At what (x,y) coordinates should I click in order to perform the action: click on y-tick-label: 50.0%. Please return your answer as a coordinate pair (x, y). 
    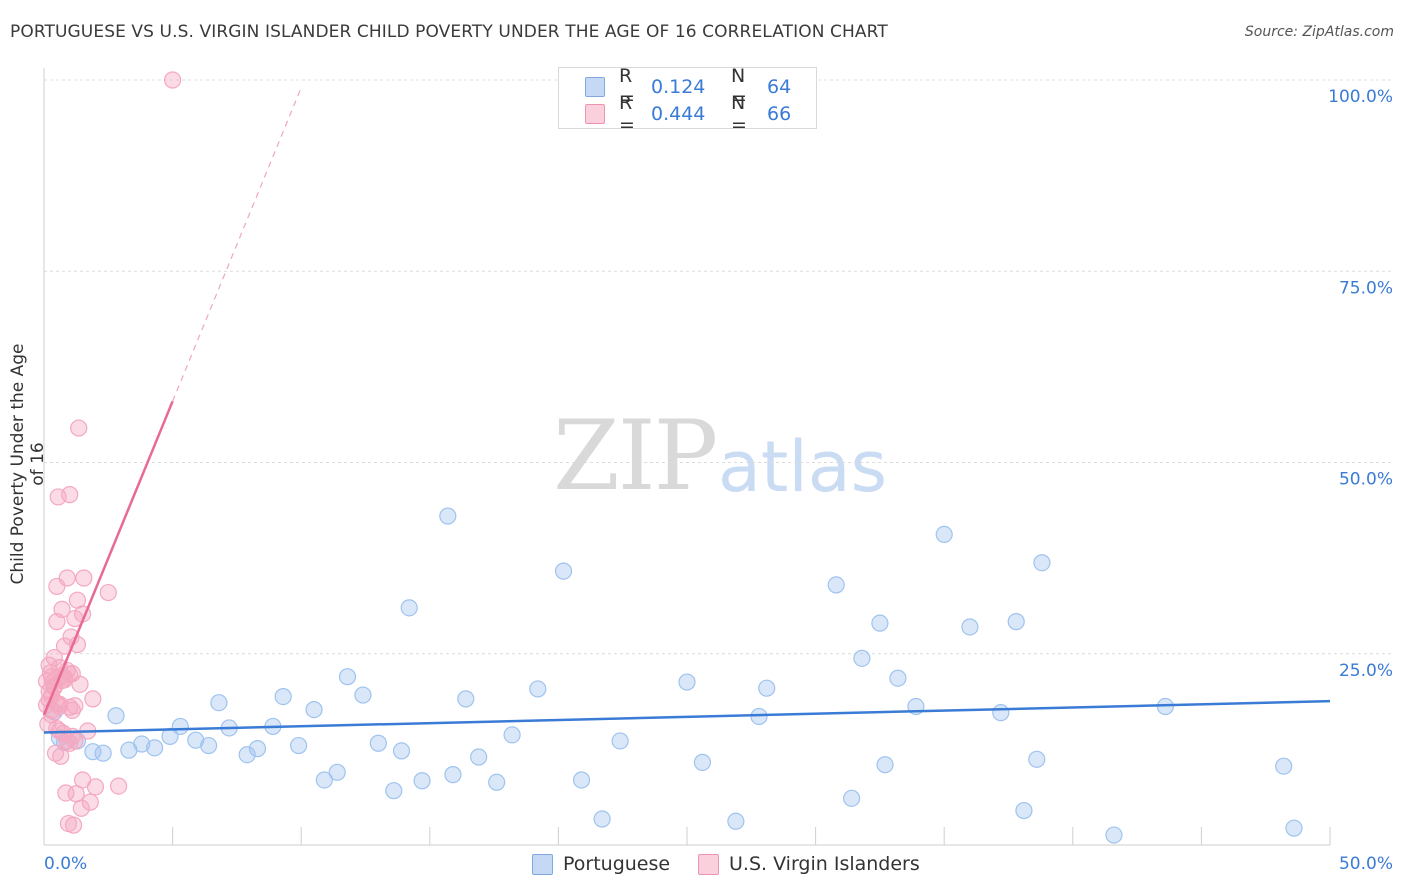
    Looking at the image, I should click on (1366, 480).